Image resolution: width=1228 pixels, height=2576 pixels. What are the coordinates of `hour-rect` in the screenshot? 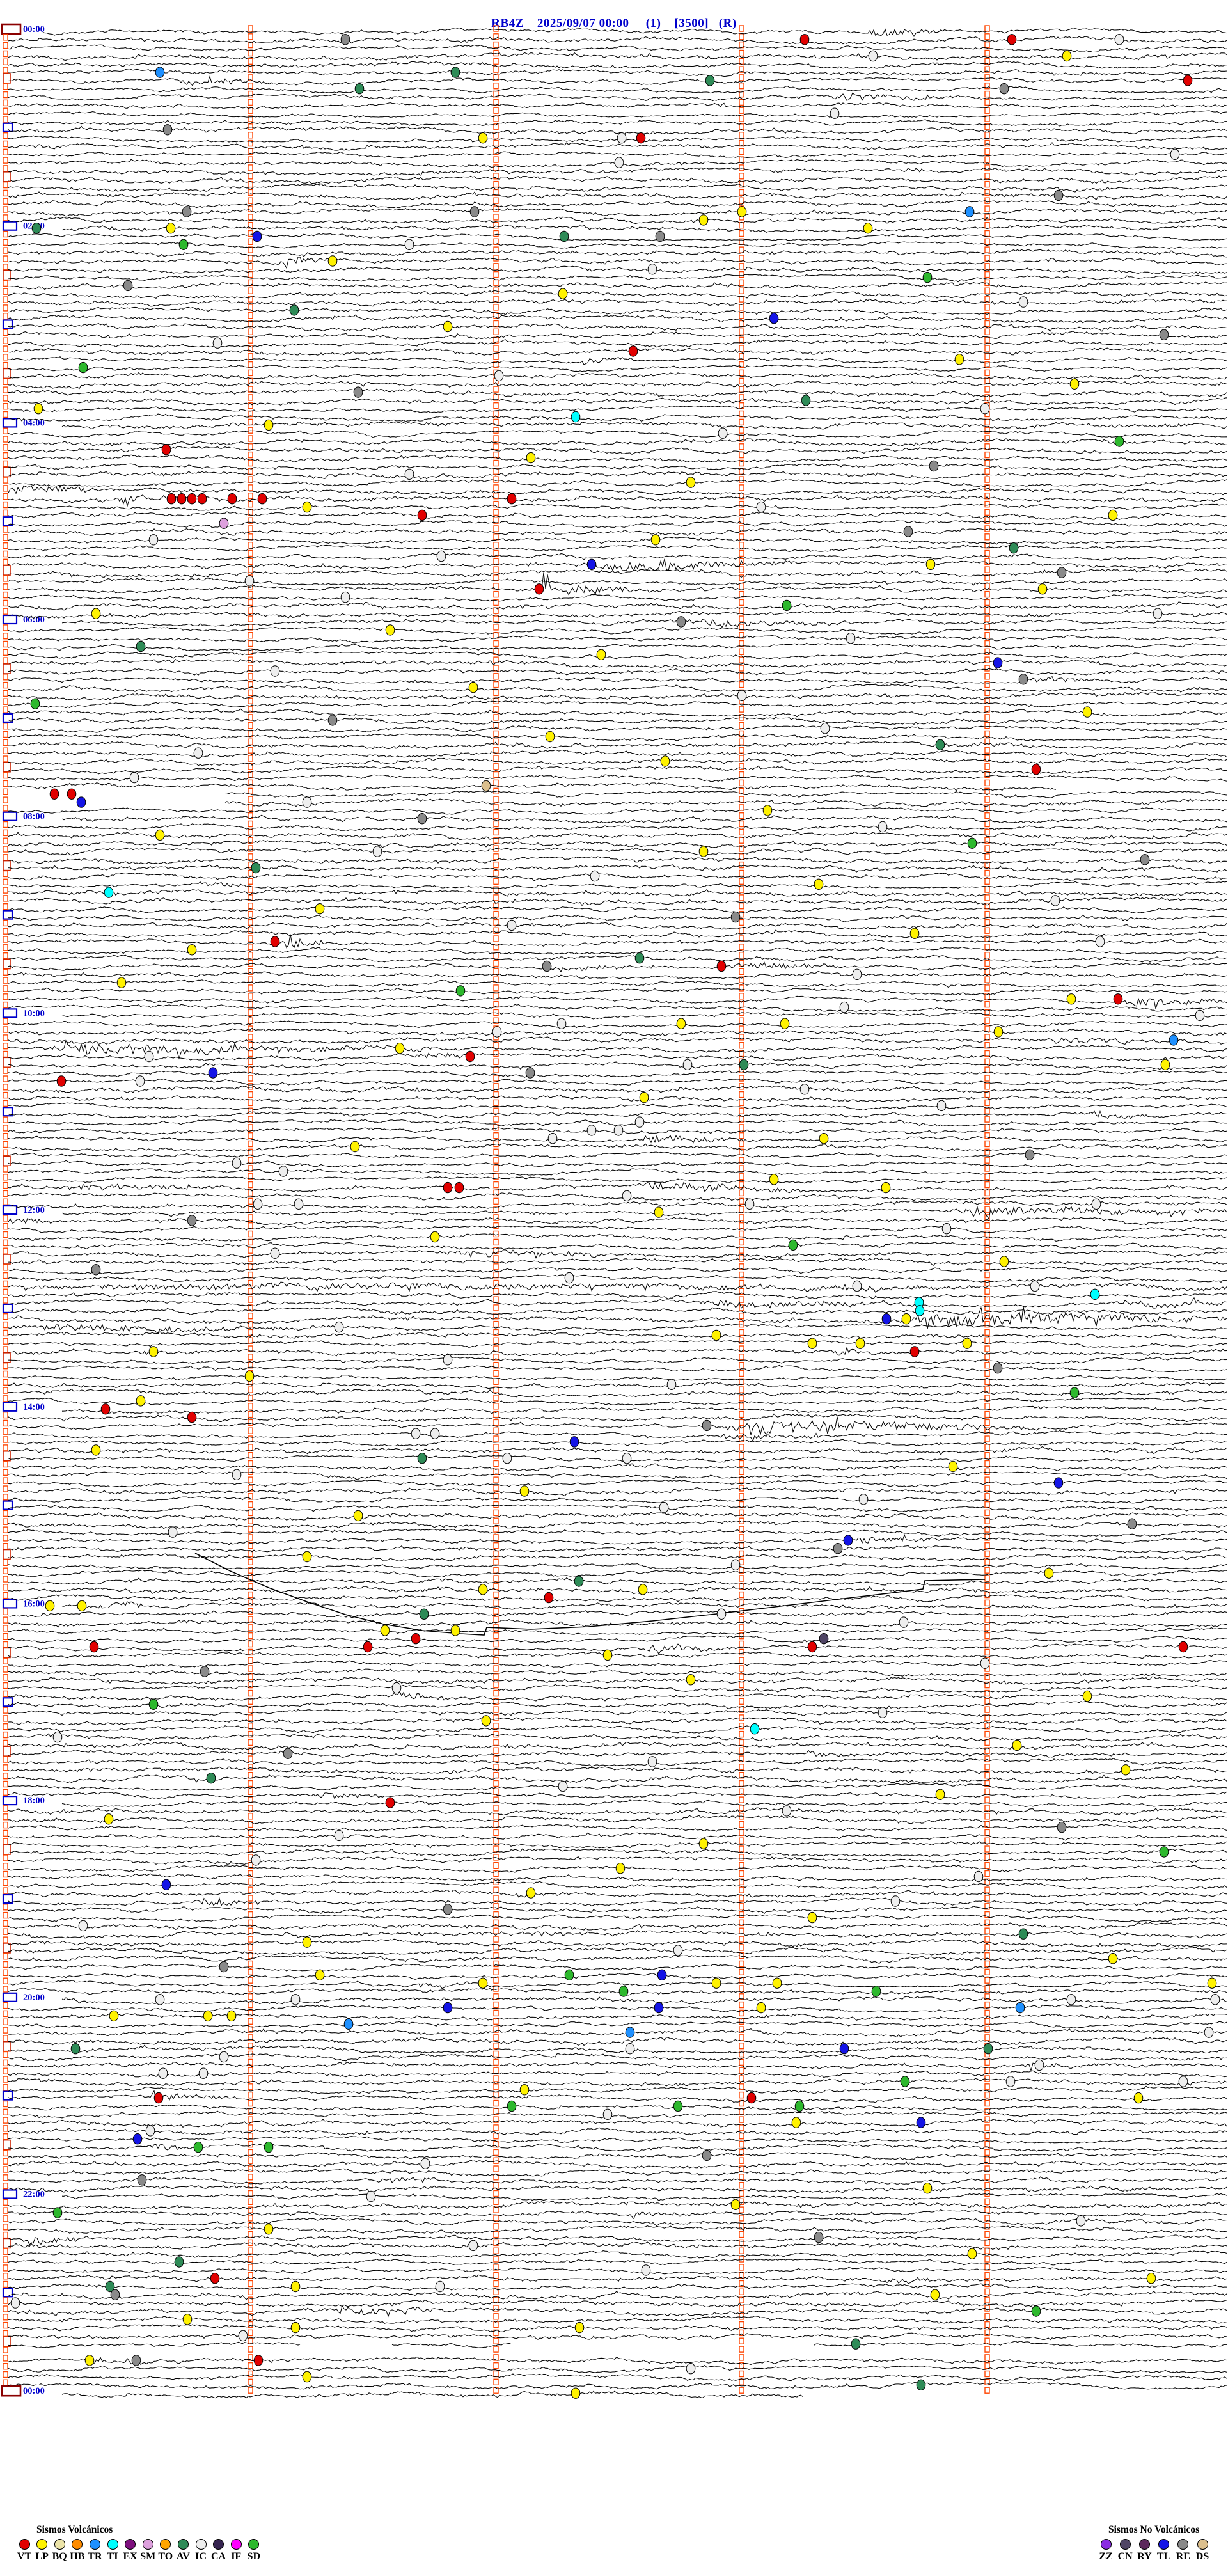 It's located at (7, 2293).